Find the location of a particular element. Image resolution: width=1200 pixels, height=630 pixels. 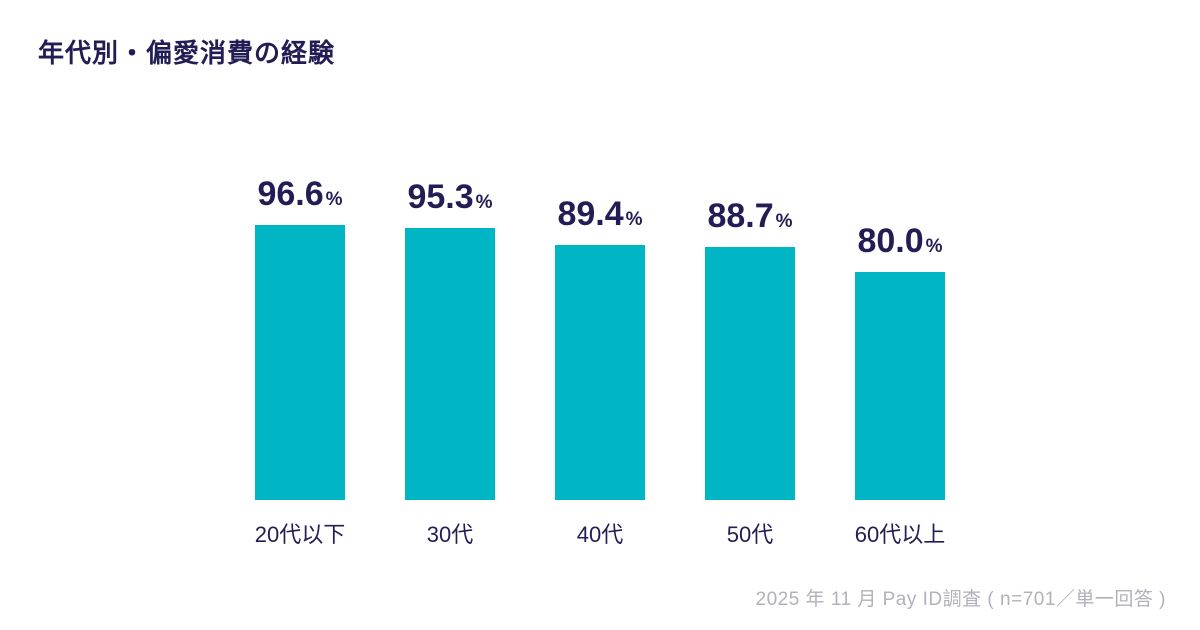

chart-title: 年代別・偏愛消費の経験 is located at coordinates (187, 53).